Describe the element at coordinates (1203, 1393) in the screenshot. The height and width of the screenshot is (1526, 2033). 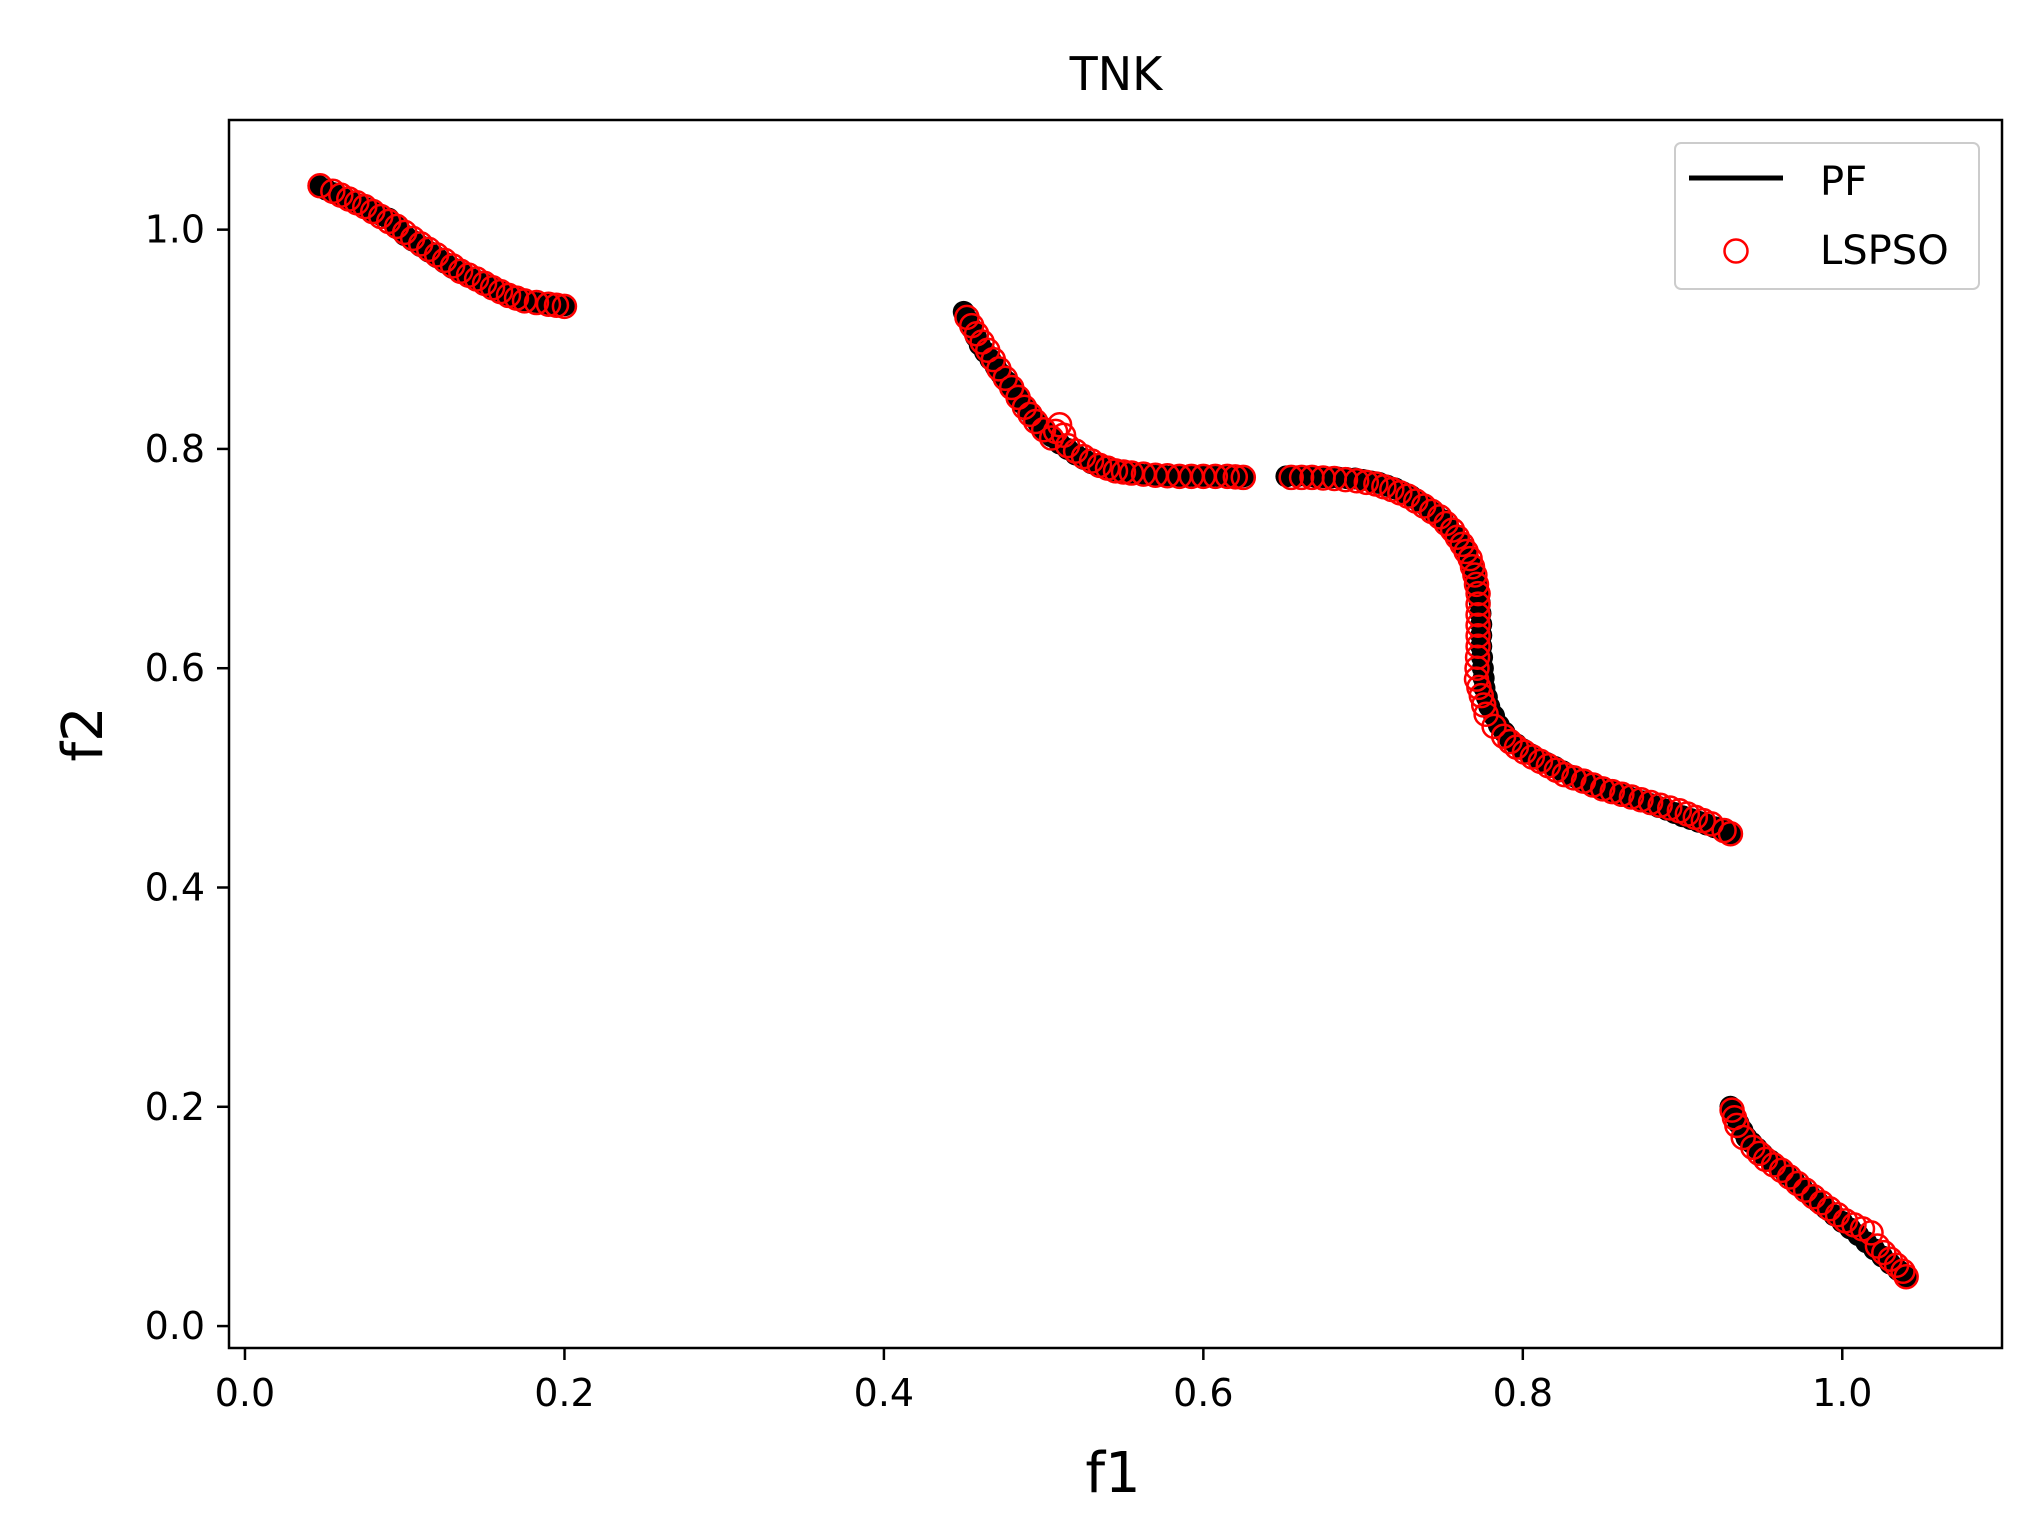
I see `x-tick-label: 0.6` at that location.